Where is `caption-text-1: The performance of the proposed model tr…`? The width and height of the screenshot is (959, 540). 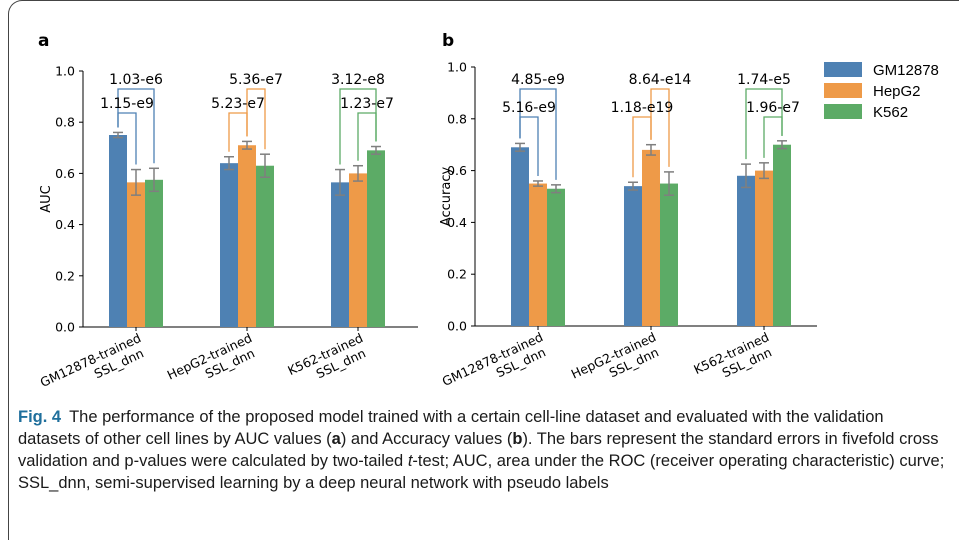 caption-text-1: The performance of the proposed model tr… is located at coordinates (451, 428).